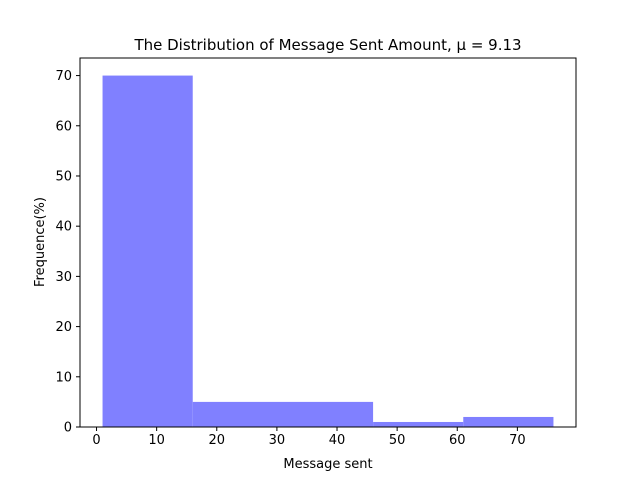  I want to click on x-tick-label: 20, so click(217, 440).